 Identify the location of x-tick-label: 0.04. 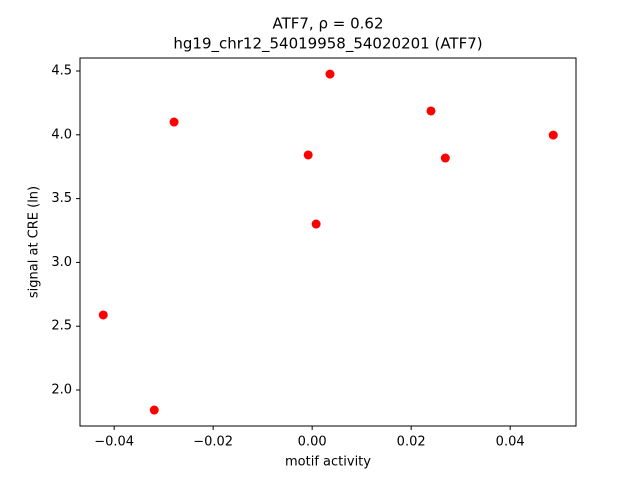
(510, 442).